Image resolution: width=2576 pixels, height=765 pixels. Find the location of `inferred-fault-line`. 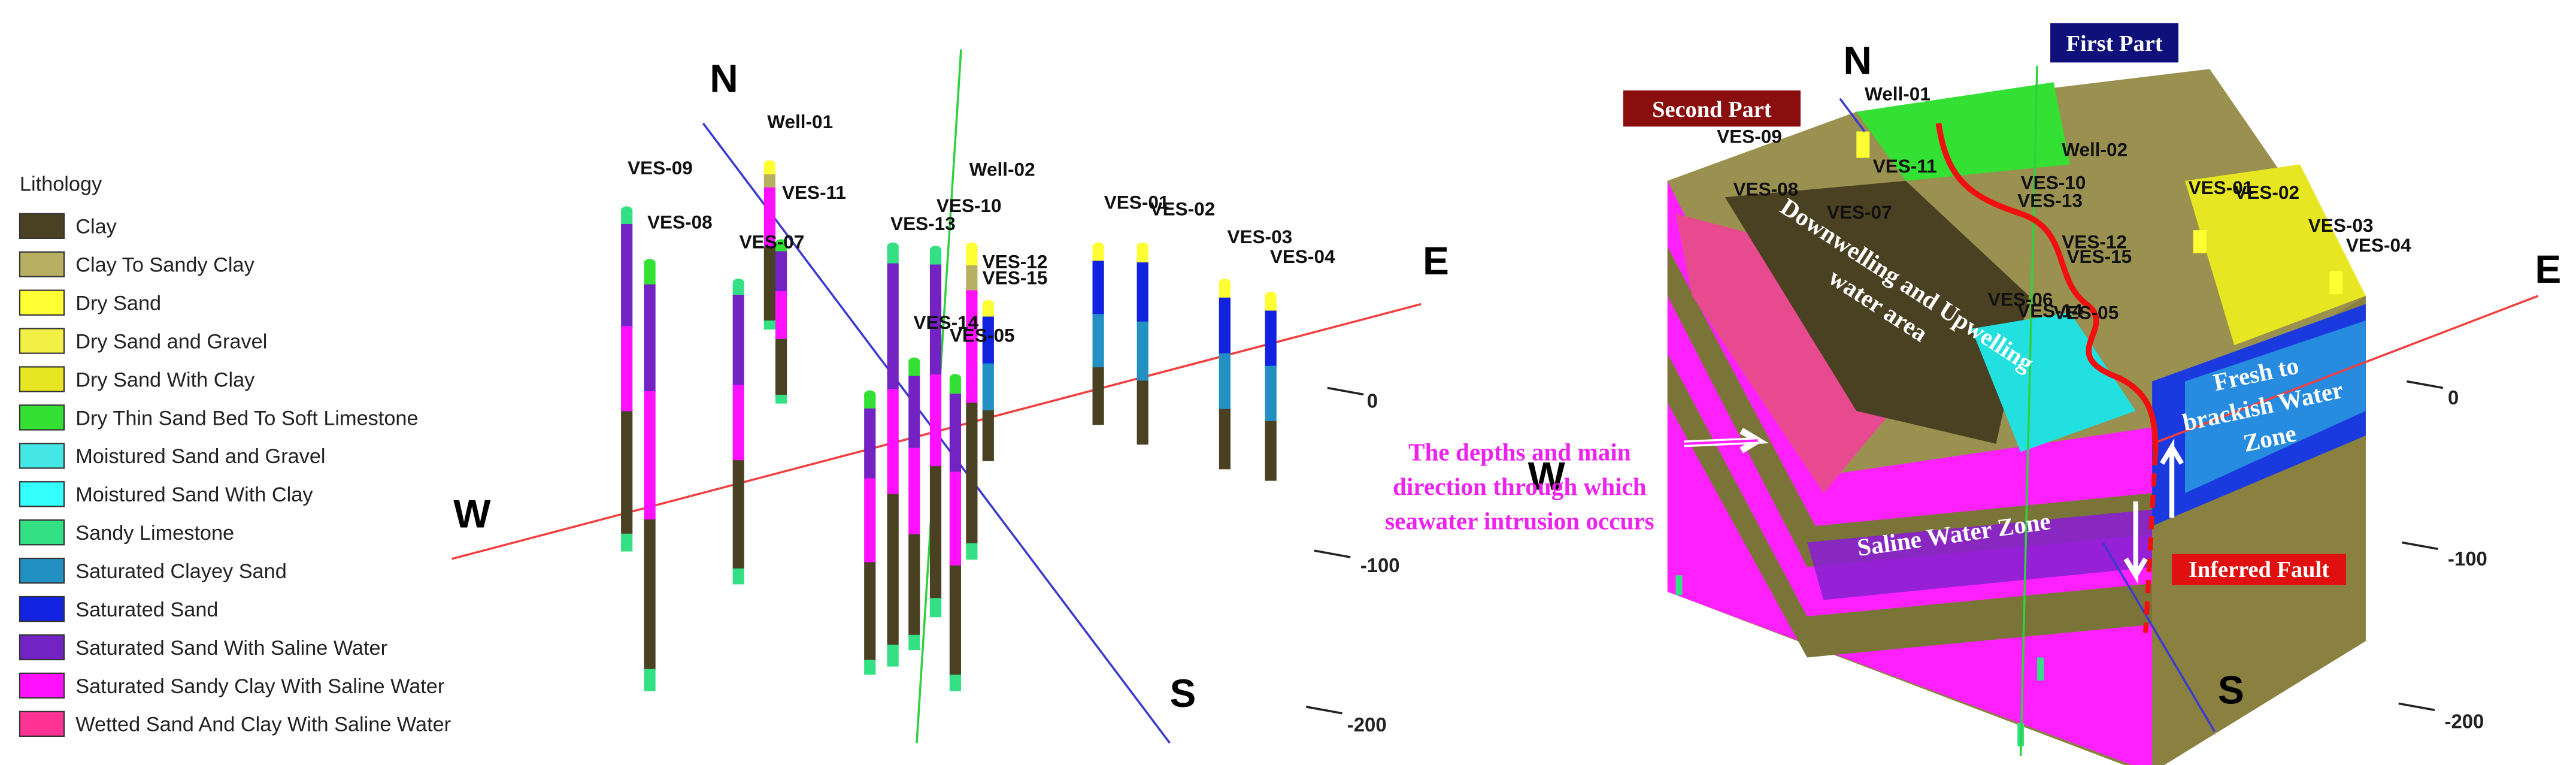

inferred-fault-line is located at coordinates (2150, 542).